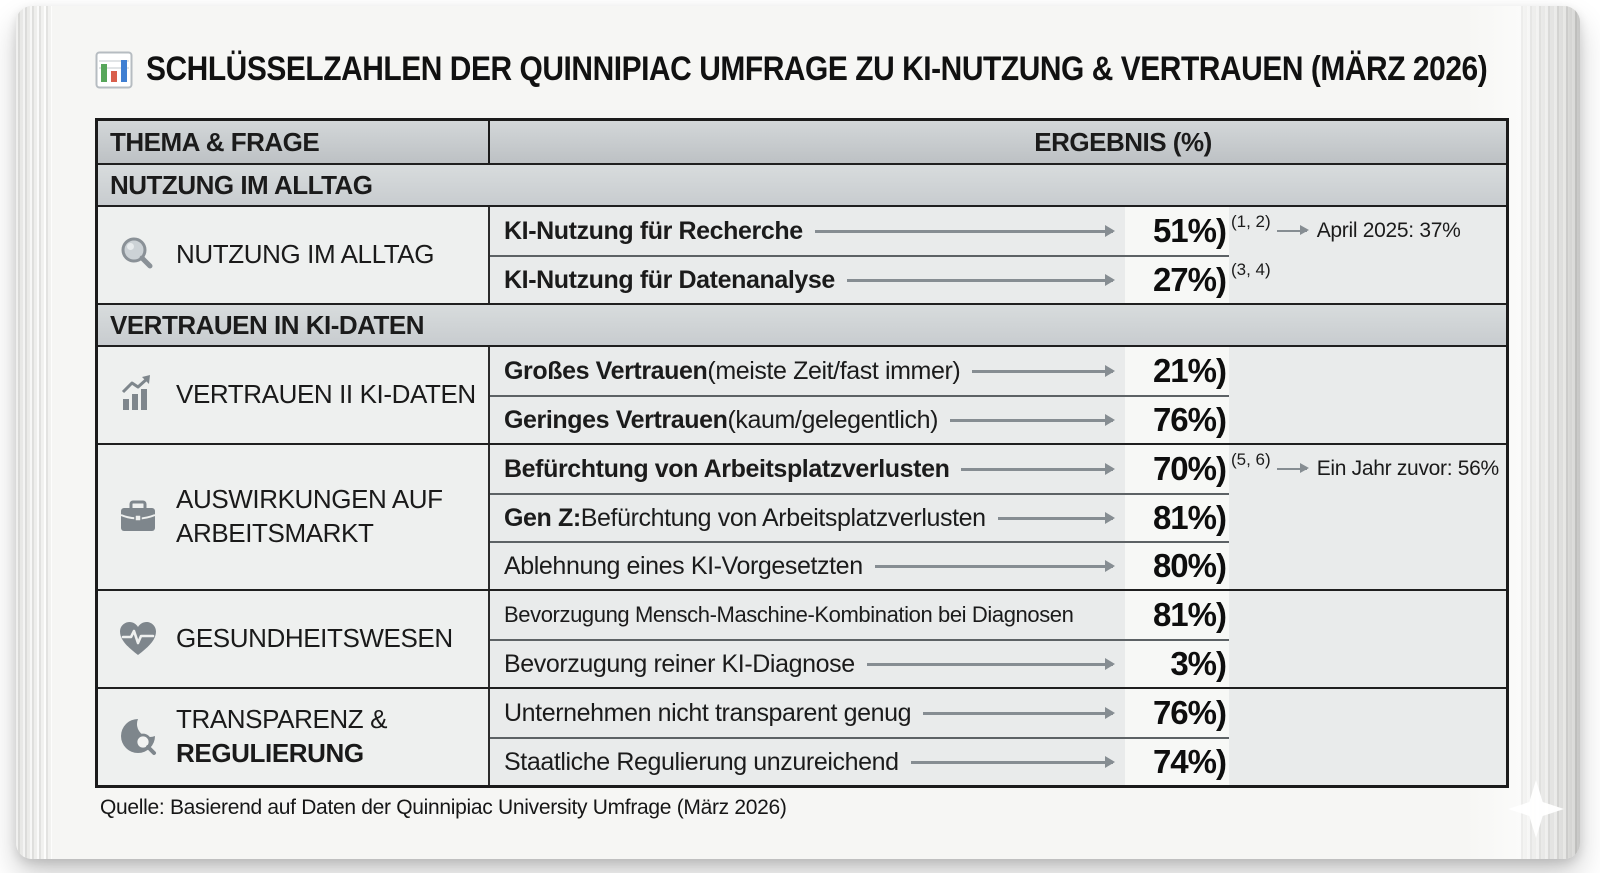 The image size is (1600, 873). Describe the element at coordinates (138, 517) in the screenshot. I see `briefcase-icon` at that location.